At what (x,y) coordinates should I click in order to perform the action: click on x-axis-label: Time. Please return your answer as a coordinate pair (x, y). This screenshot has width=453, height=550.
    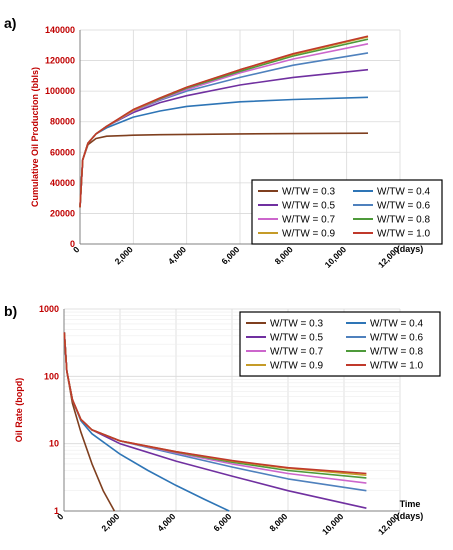
    Looking at the image, I should click on (410, 504).